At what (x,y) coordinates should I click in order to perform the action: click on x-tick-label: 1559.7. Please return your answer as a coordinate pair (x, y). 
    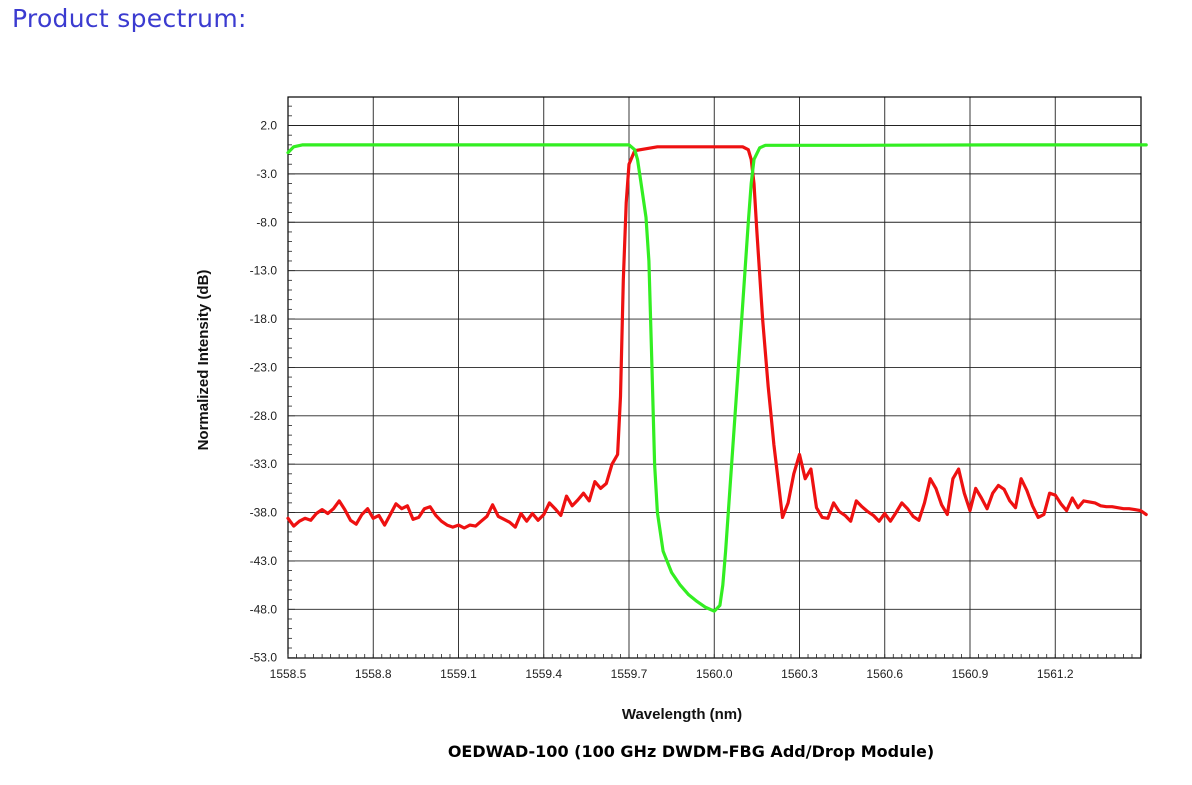
    Looking at the image, I should click on (629, 674).